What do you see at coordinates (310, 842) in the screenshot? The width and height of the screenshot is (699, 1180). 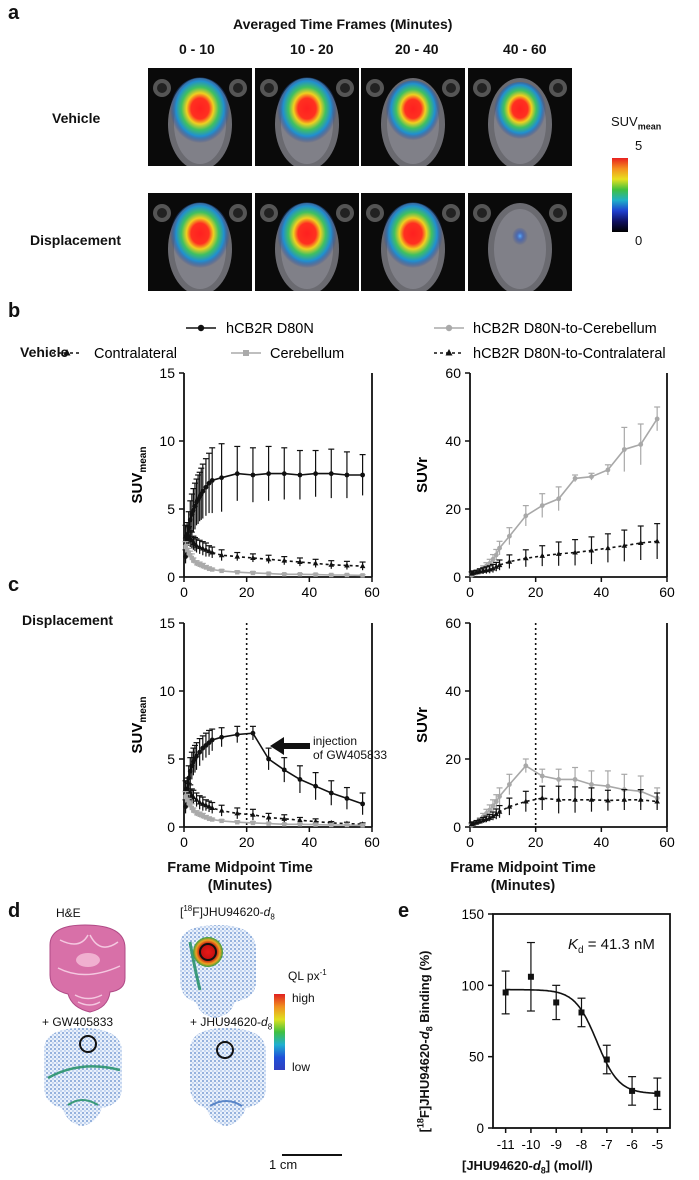 I see `x-tick-label: 40` at bounding box center [310, 842].